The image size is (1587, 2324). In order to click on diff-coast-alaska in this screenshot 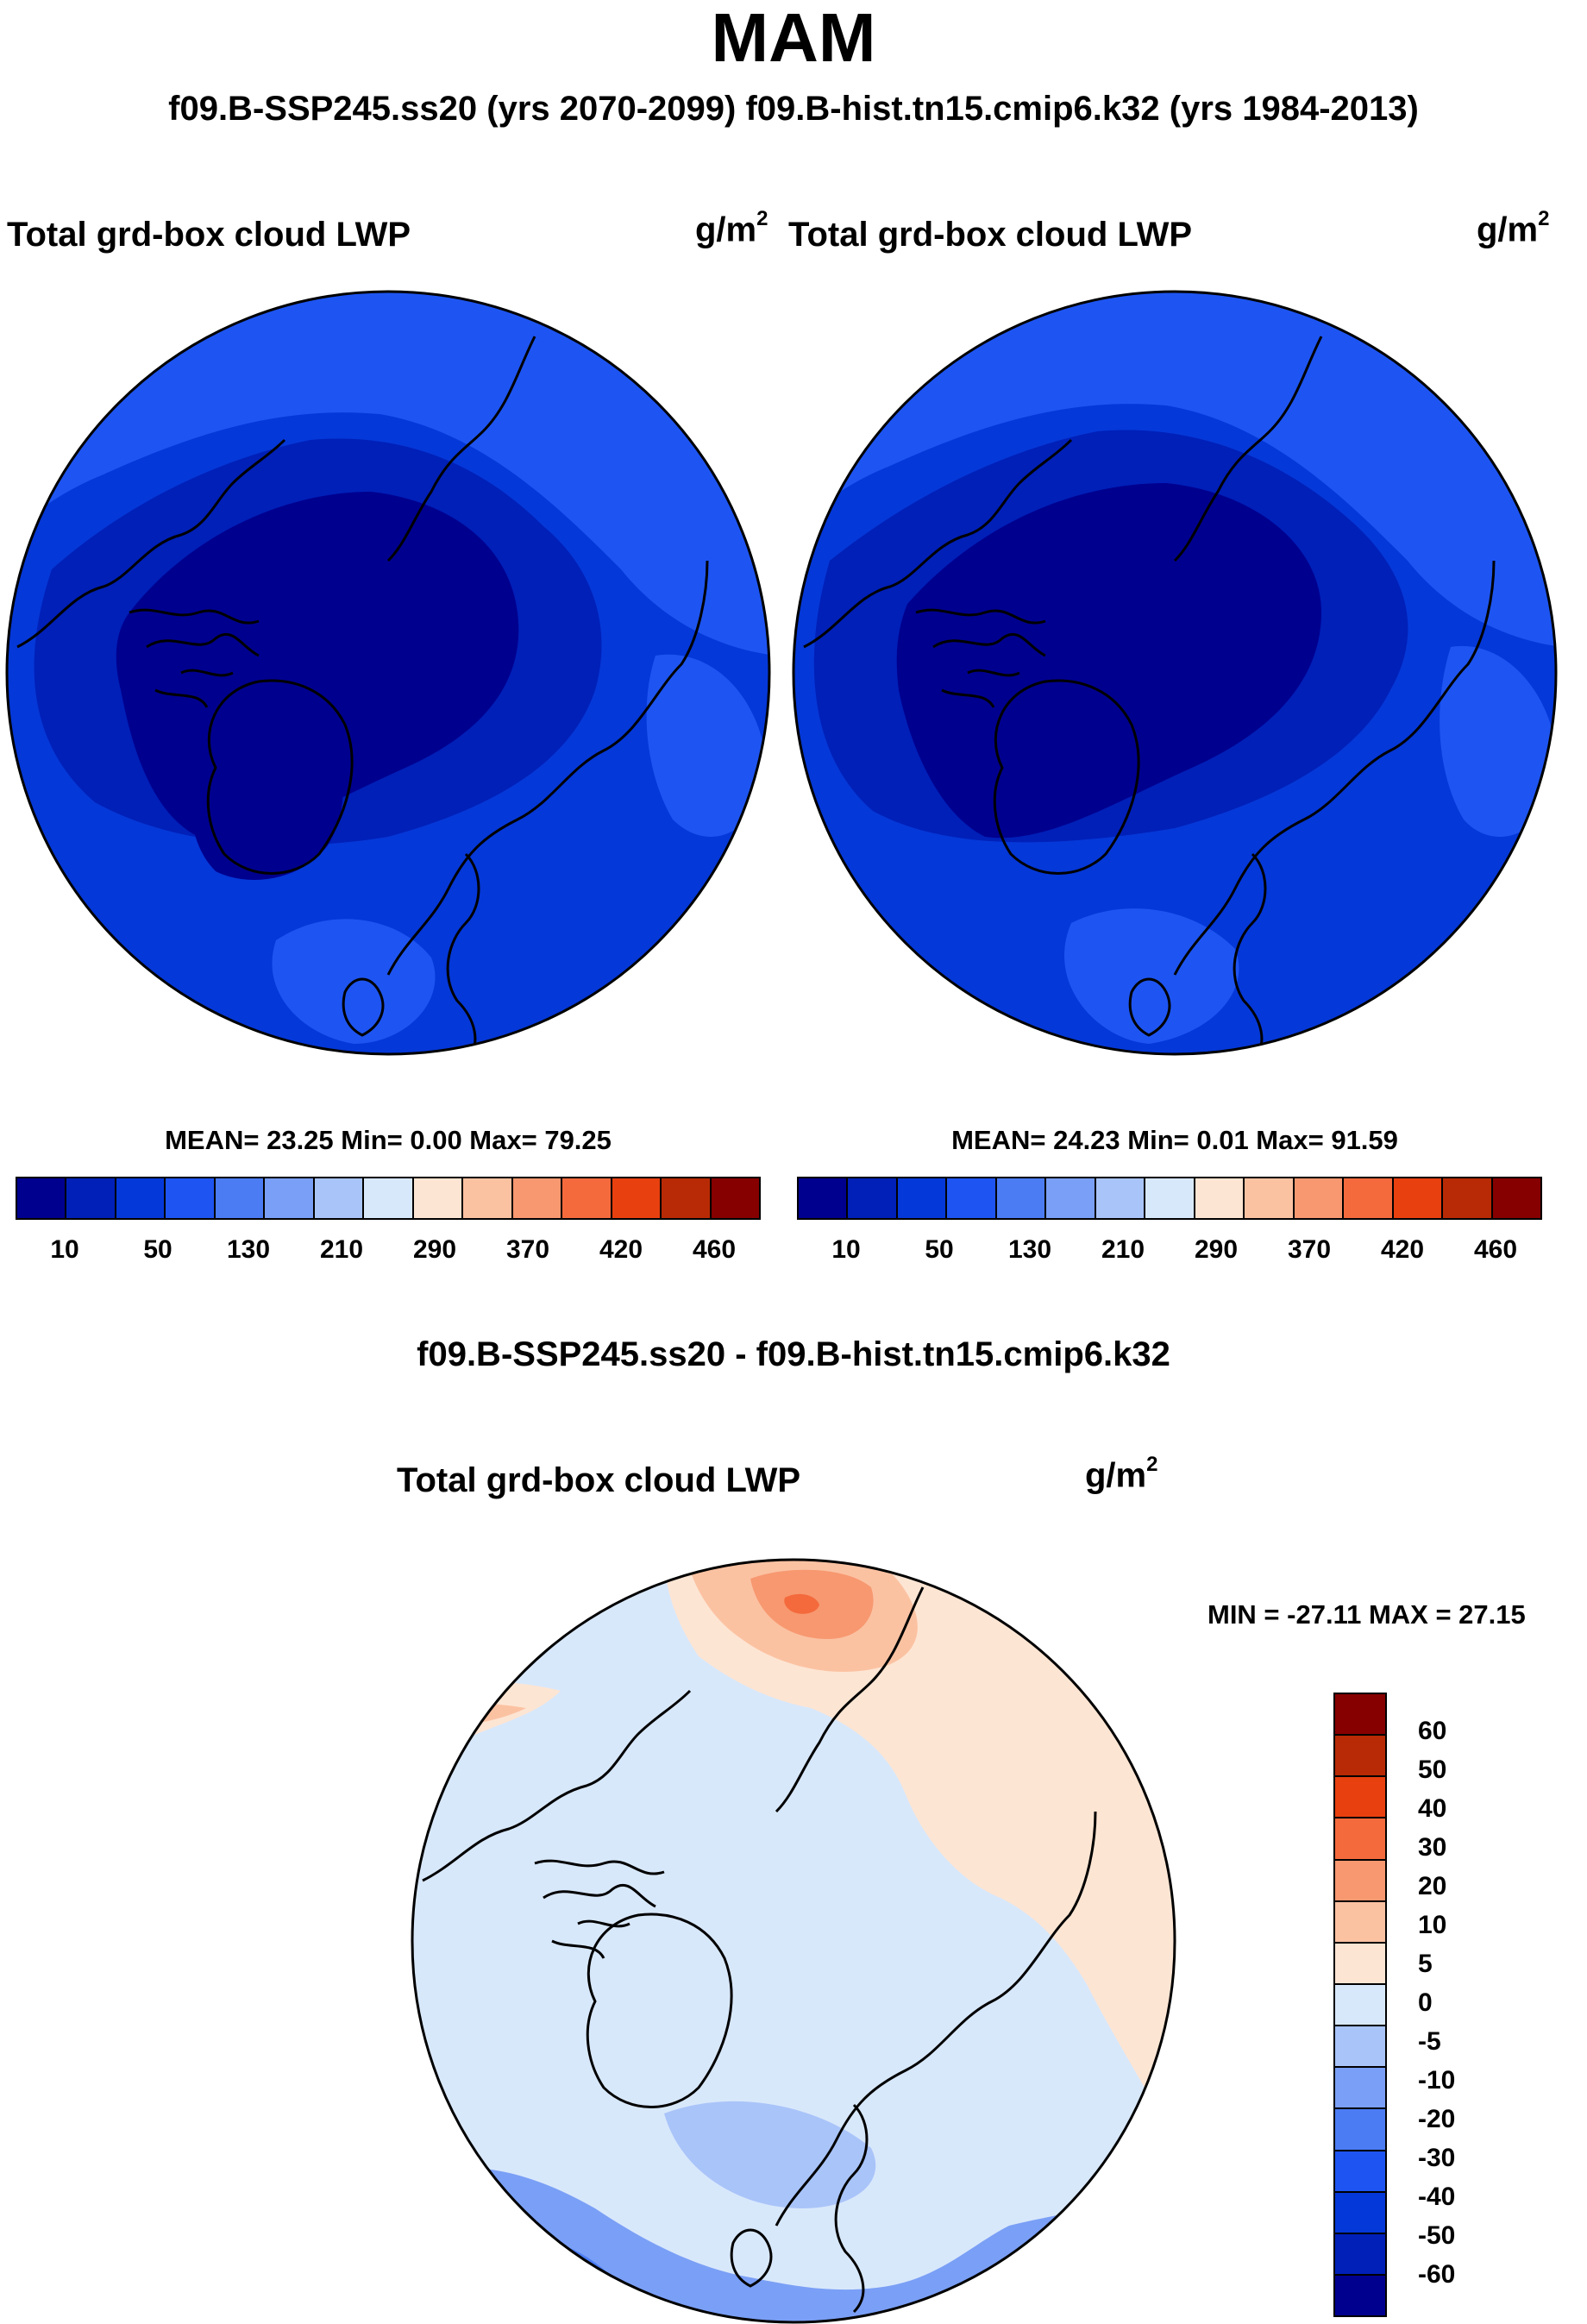, I will do `click(850, 1700)`.